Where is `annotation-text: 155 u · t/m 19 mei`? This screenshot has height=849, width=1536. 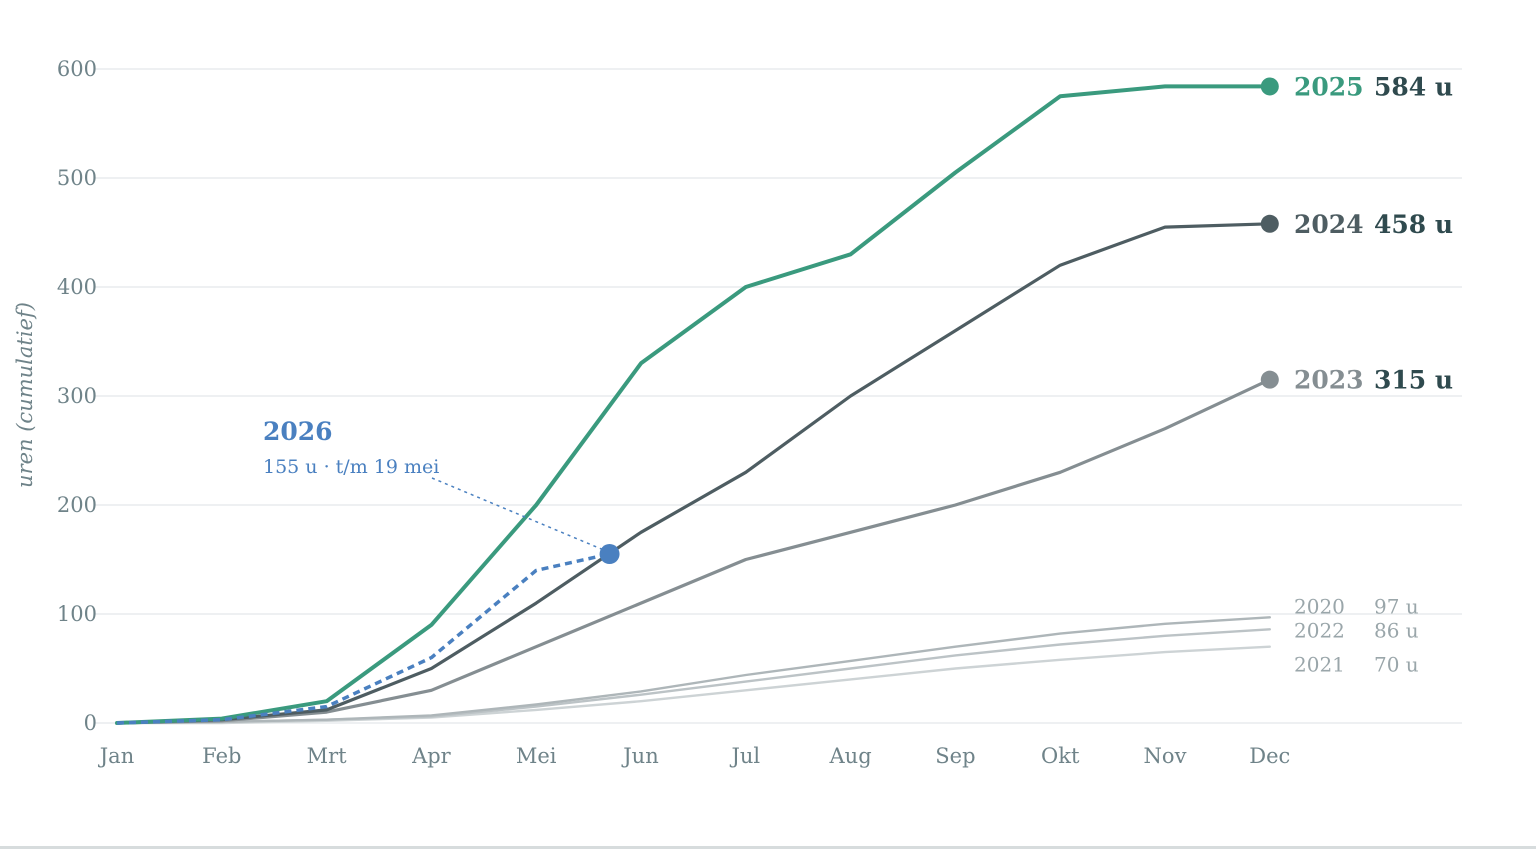 annotation-text: 155 u · t/m 19 mei is located at coordinates (351, 467).